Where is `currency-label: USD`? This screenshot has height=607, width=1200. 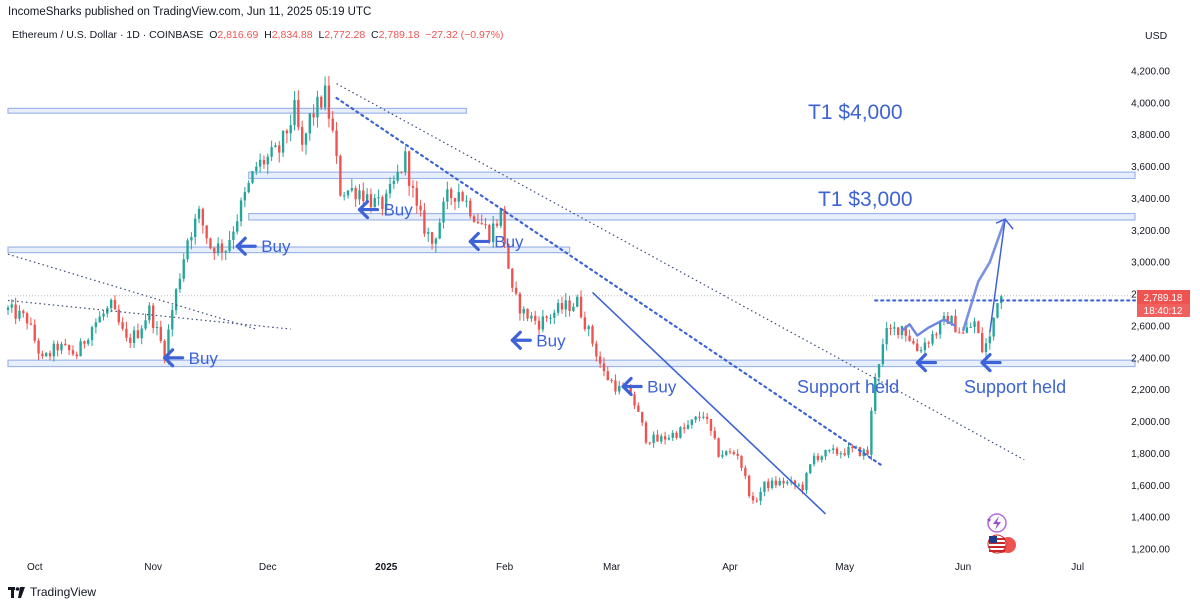 currency-label: USD is located at coordinates (1156, 36).